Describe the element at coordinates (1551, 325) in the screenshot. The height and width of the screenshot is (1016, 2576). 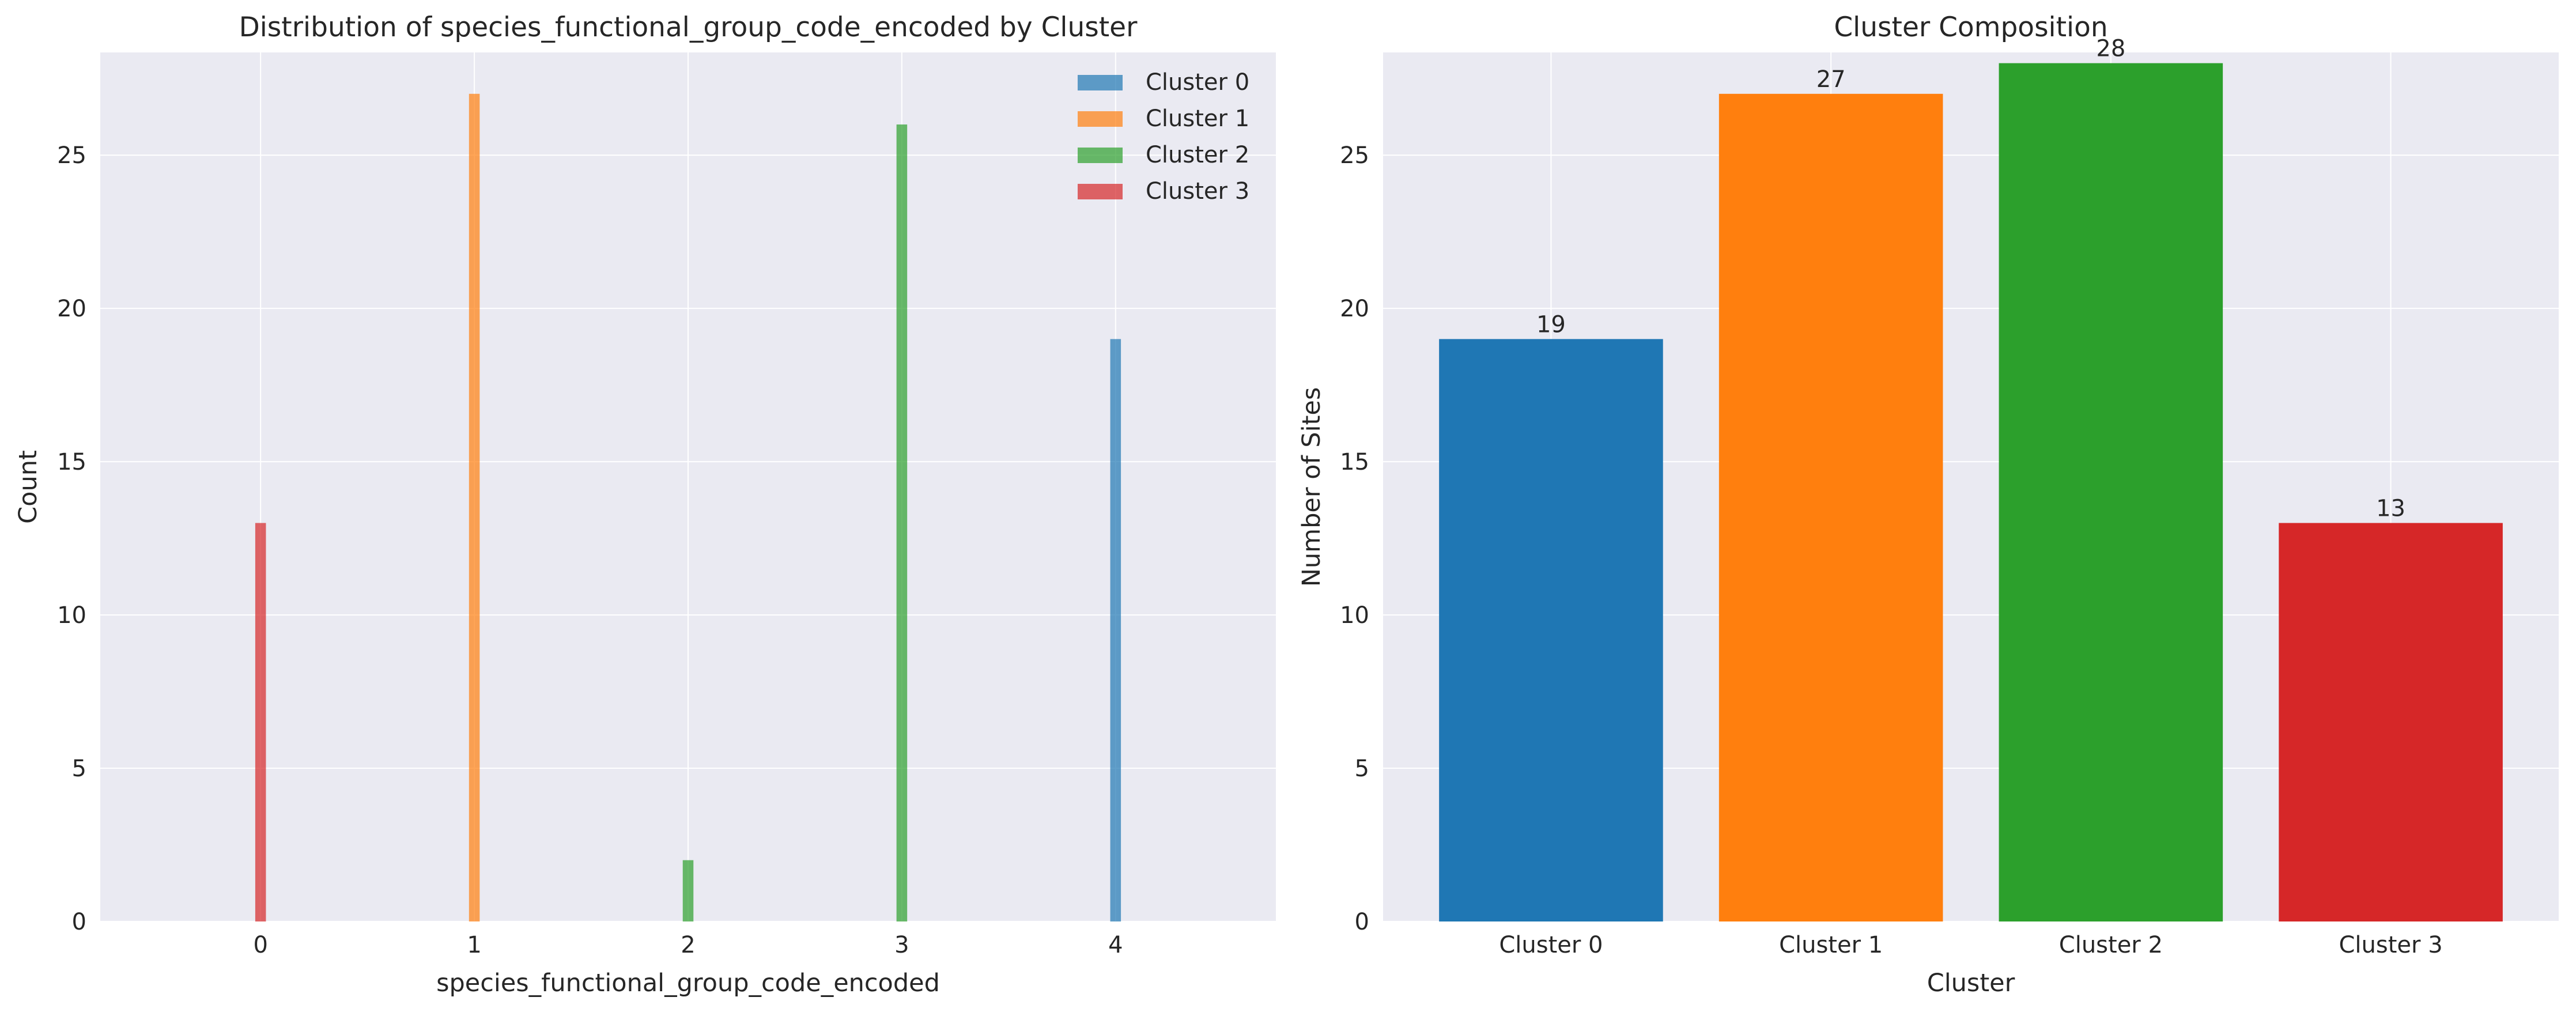
I see `composition-value-label: 19` at that location.